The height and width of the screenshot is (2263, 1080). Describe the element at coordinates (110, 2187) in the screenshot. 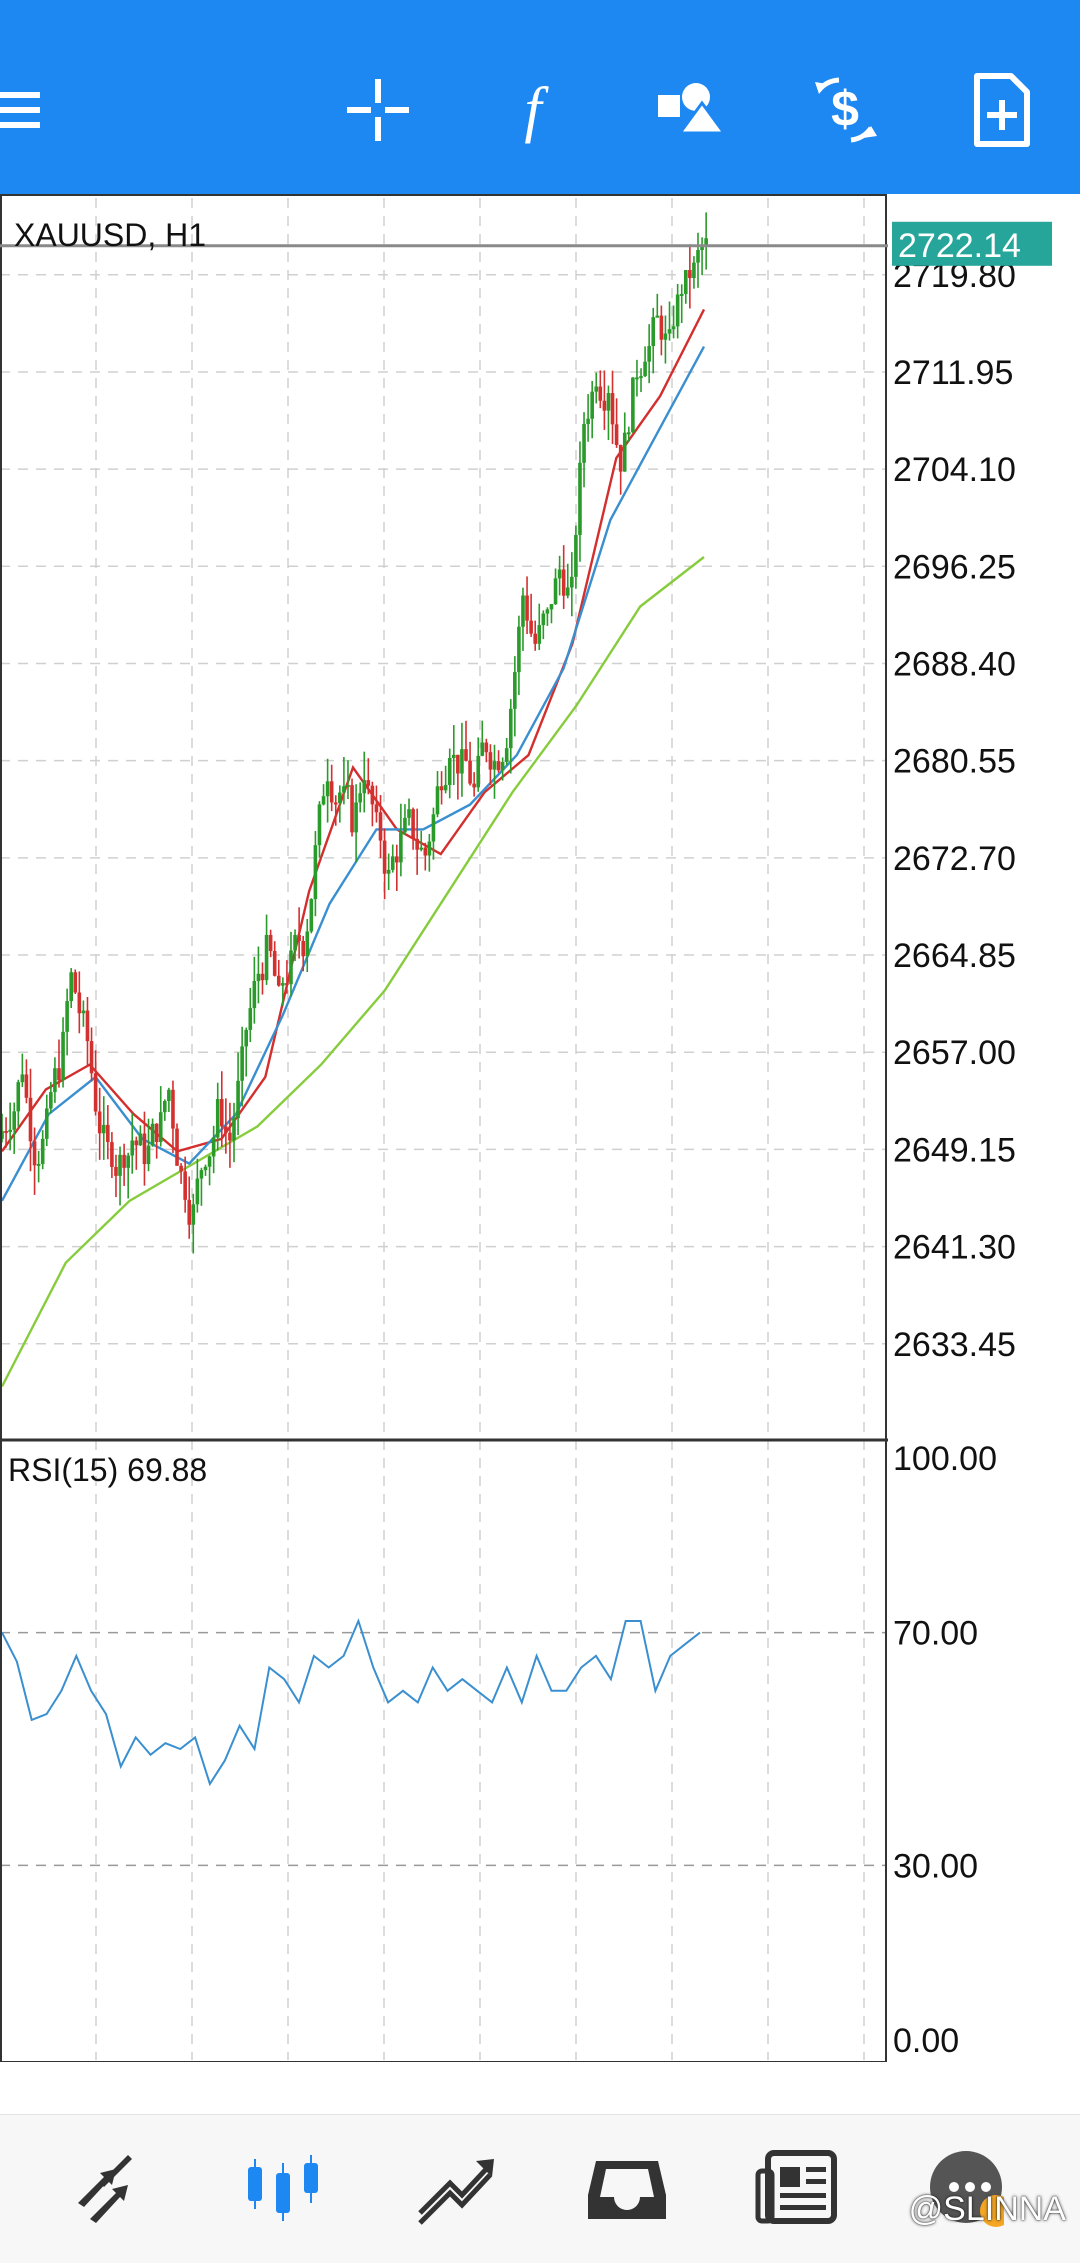

I see `quotes-icon` at that location.